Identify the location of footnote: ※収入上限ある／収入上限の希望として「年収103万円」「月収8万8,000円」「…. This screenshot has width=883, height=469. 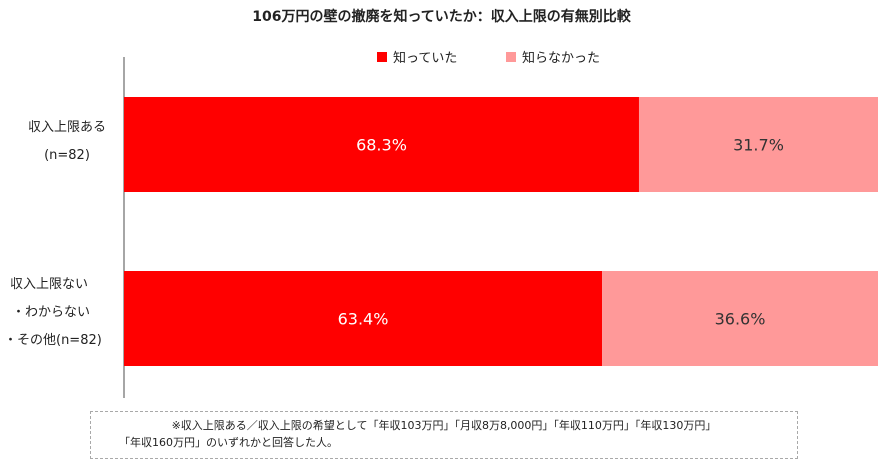
(444, 435).